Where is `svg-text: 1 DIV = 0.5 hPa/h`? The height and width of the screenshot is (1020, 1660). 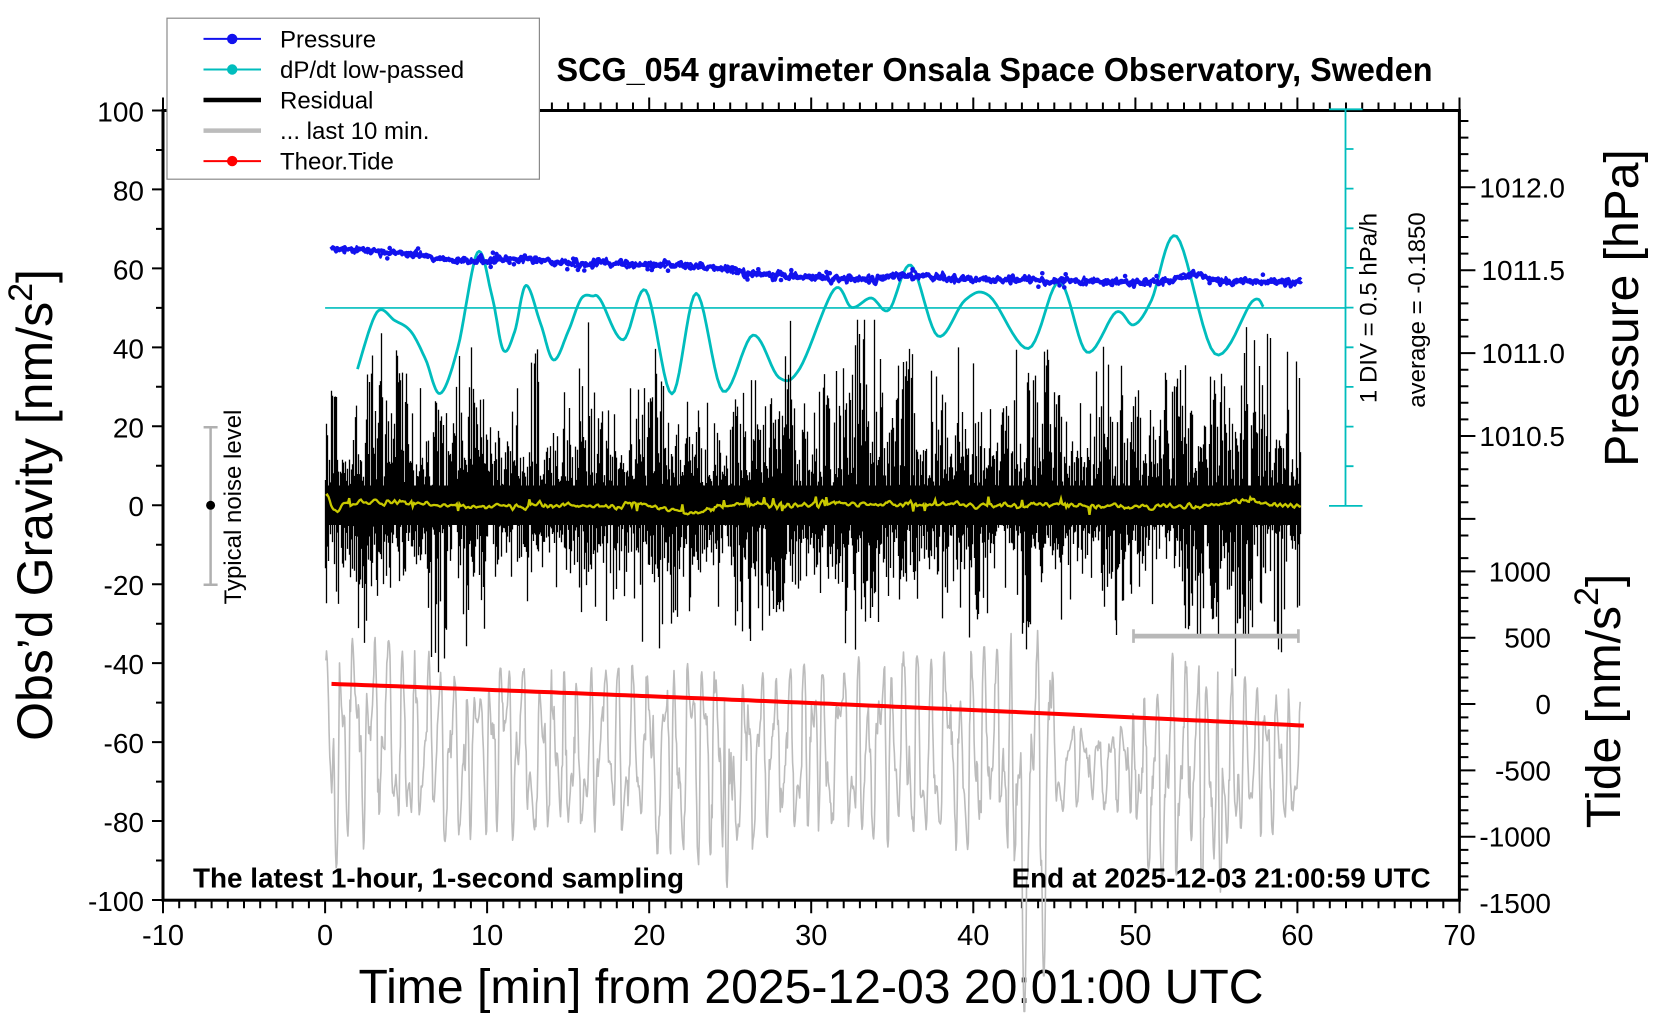
svg-text: 1 DIV = 0.5 hPa/h is located at coordinates (1369, 308).